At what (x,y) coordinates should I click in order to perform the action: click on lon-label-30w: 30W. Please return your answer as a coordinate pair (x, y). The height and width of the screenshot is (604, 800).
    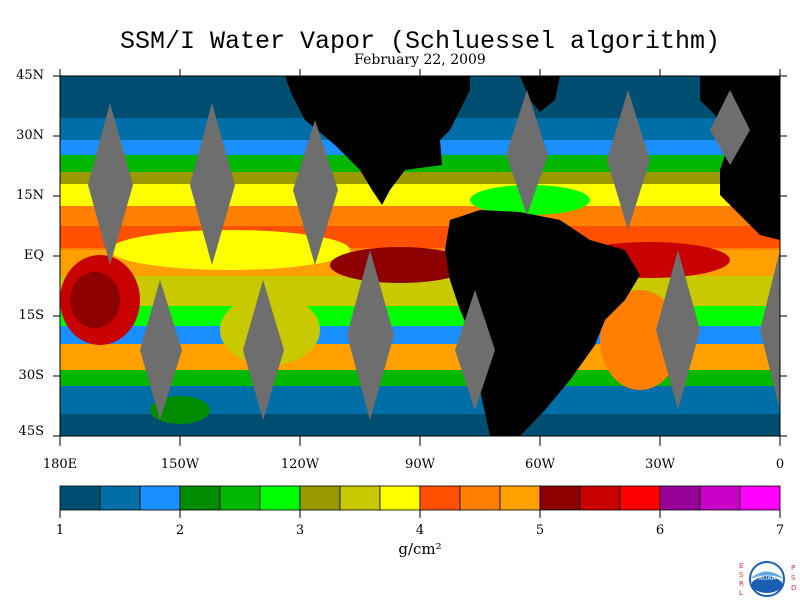
    Looking at the image, I should click on (660, 464).